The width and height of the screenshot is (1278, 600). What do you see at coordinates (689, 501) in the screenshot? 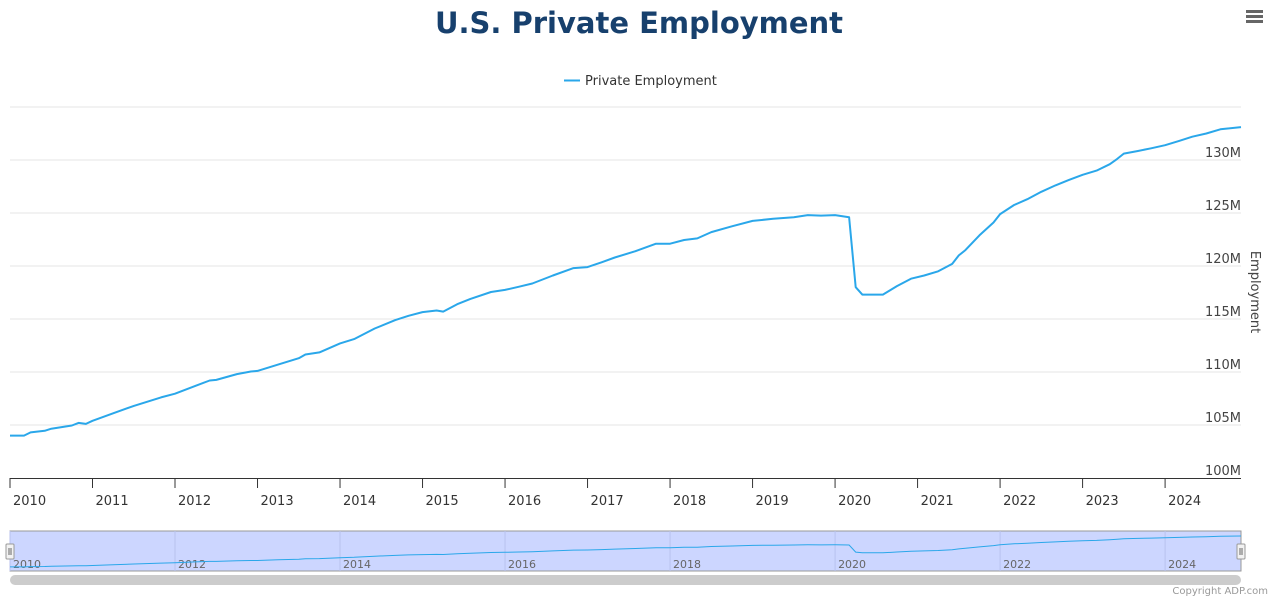
I see `x-tick-label: 2018` at bounding box center [689, 501].